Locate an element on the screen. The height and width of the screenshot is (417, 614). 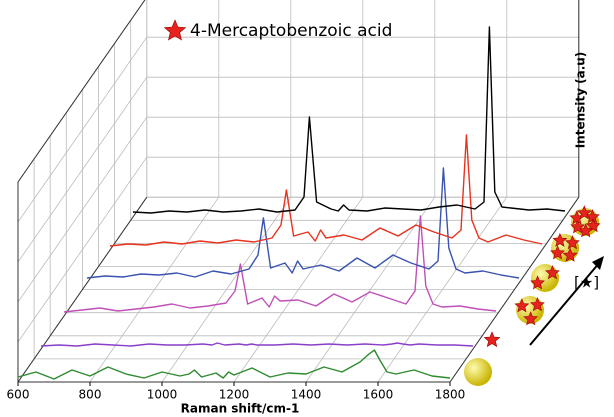
x-tick-label: 1400 is located at coordinates (306, 395).